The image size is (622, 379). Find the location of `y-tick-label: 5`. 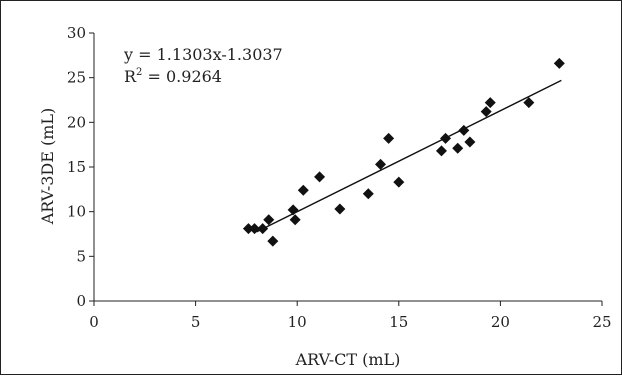

y-tick-label: 5 is located at coordinates (81, 256).